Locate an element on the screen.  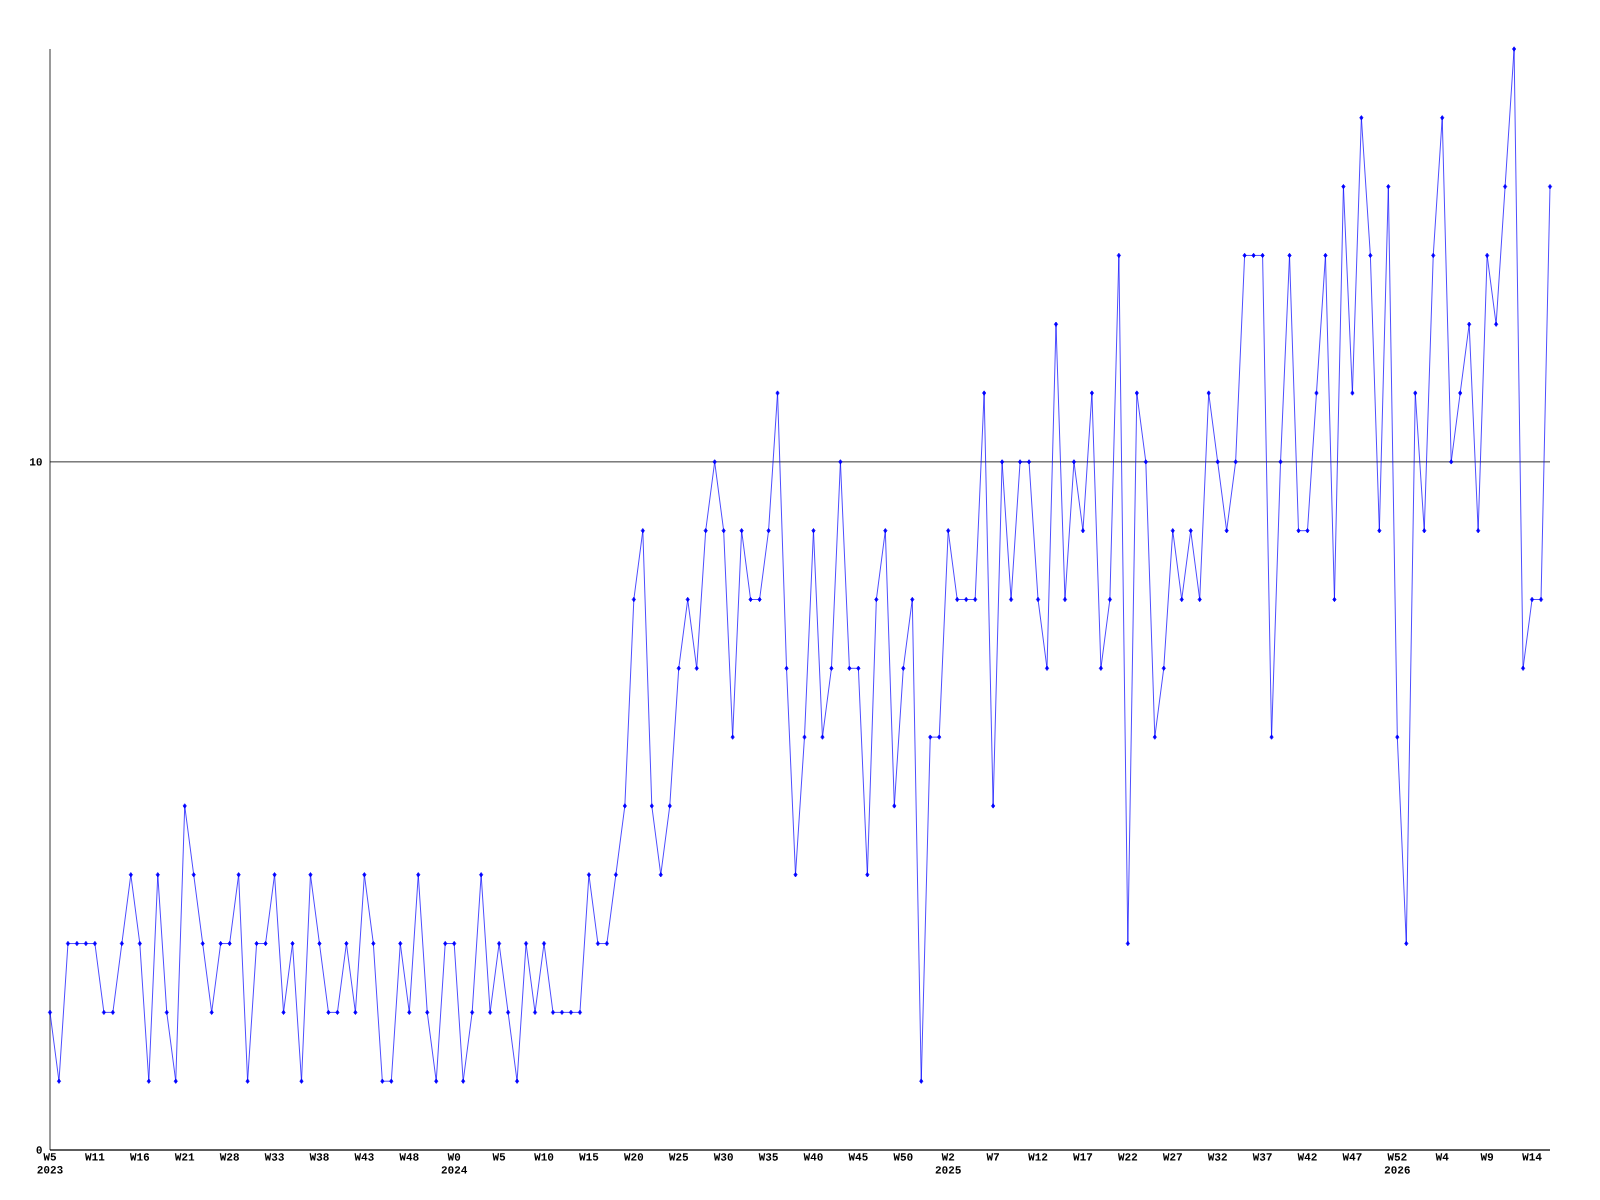
x-tick-label: W32 is located at coordinates (1217, 1157).